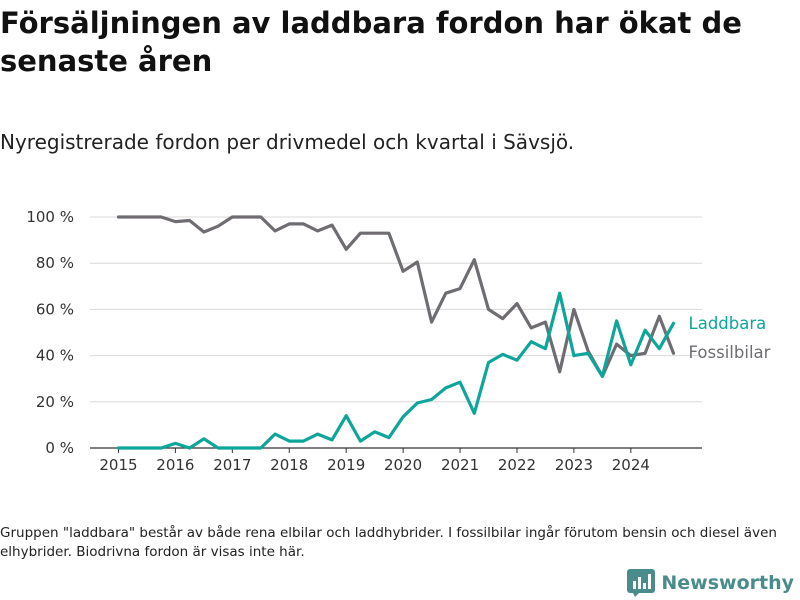 The height and width of the screenshot is (600, 800). What do you see at coordinates (631, 465) in the screenshot?
I see `x-tick-label: 2024` at bounding box center [631, 465].